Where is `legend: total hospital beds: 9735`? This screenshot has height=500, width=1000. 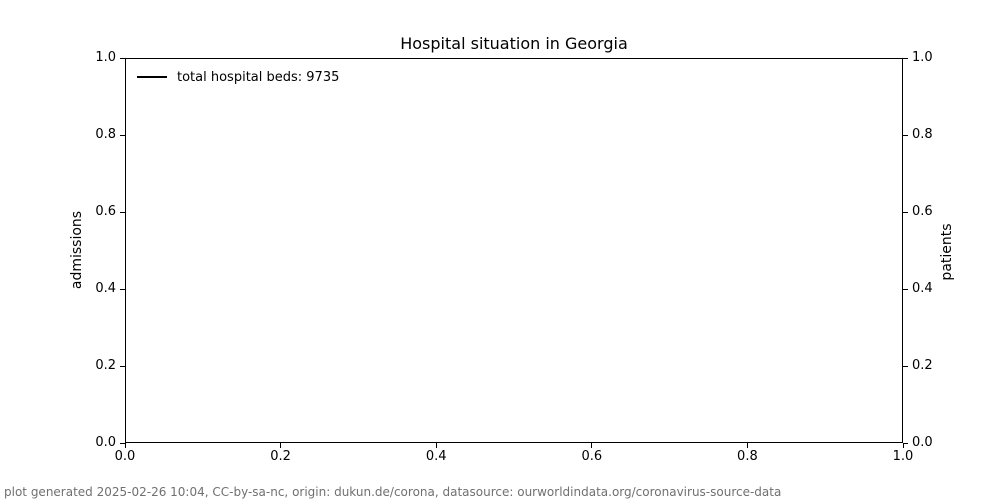
legend: total hospital beds: 9735 is located at coordinates (238, 77).